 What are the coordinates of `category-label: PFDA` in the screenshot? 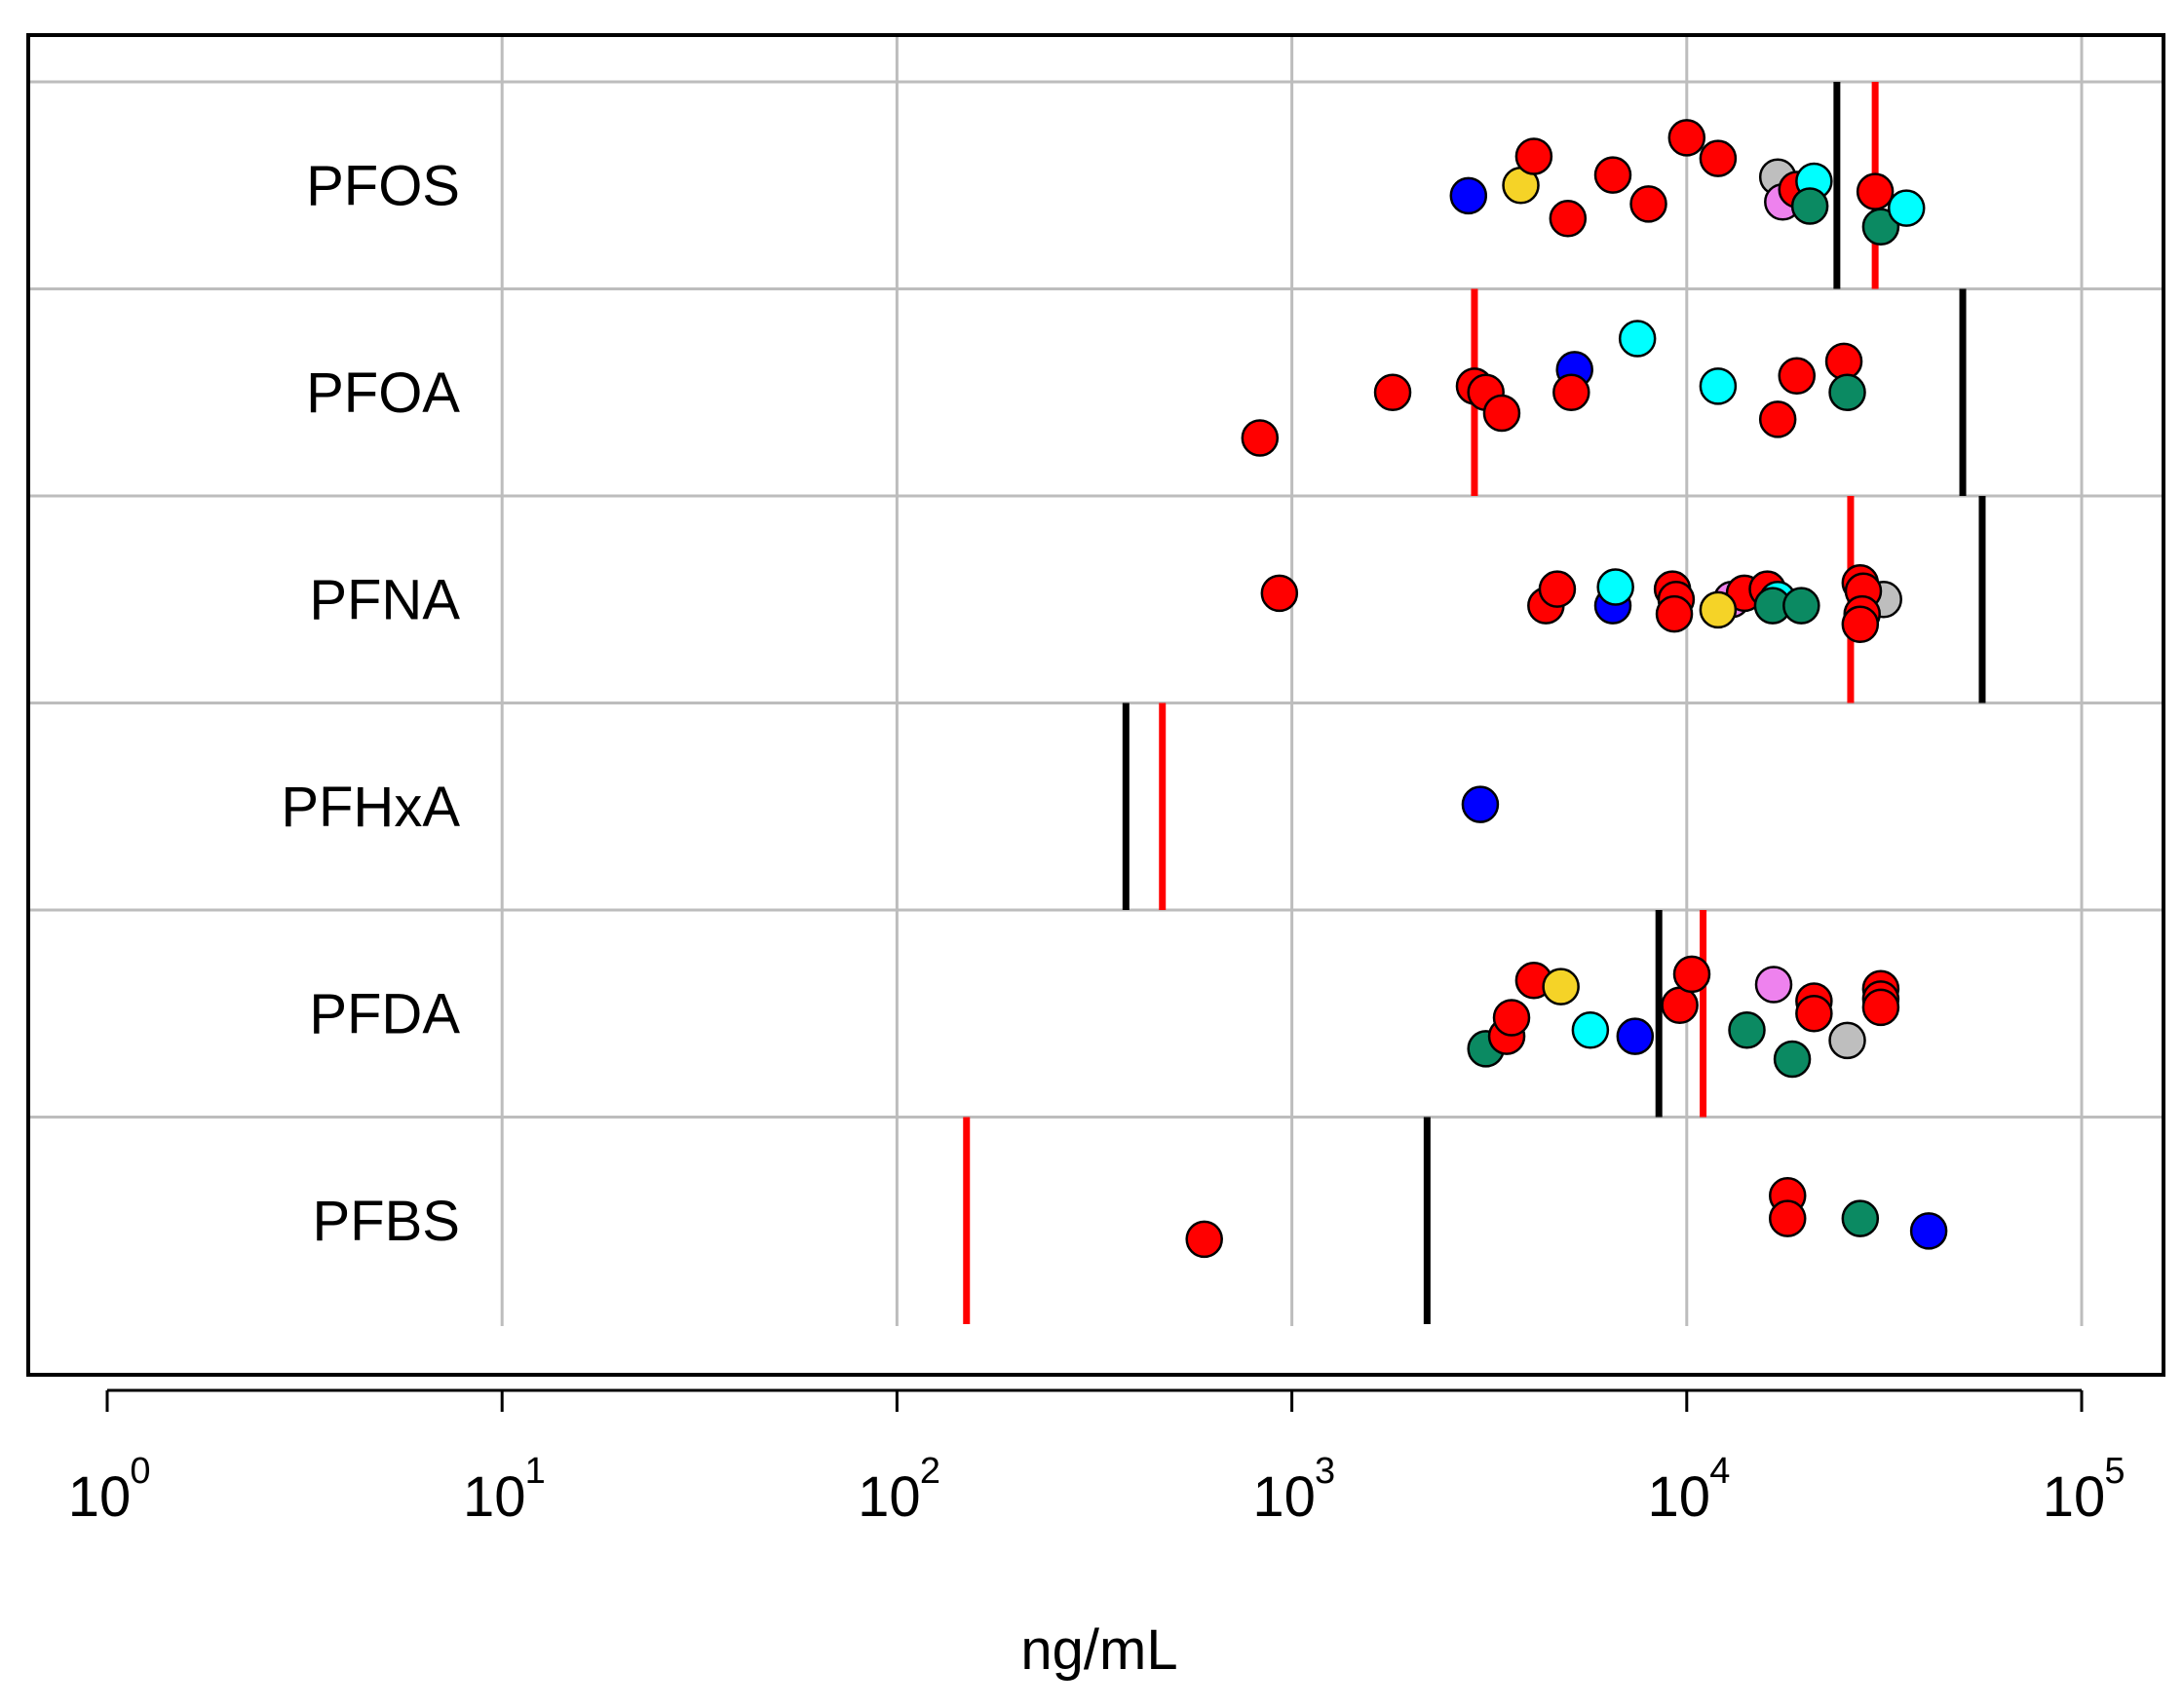 It's located at (384, 1013).